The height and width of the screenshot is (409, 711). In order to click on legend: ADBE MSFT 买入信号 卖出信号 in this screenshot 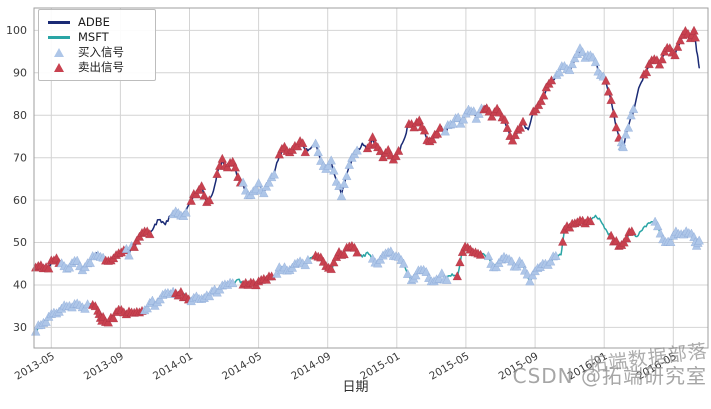, I will do `click(97, 45)`.